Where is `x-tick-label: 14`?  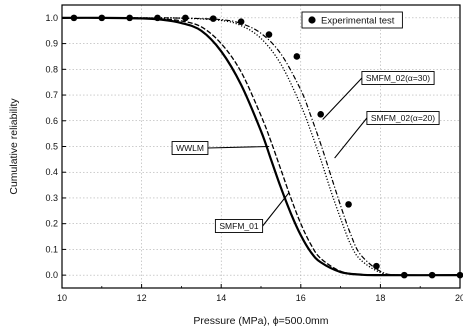
x-tick-label: 14 is located at coordinates (221, 298).